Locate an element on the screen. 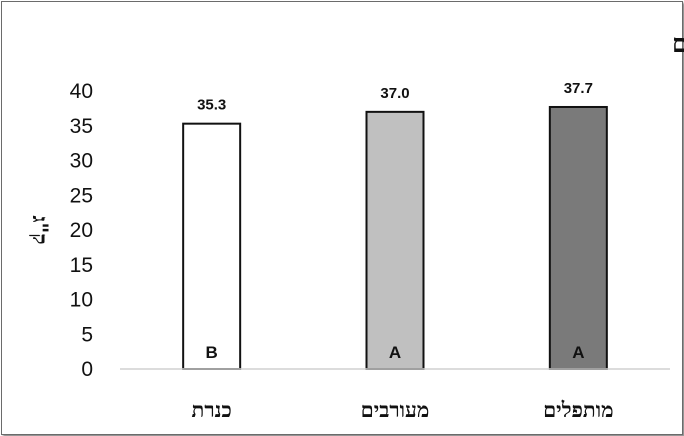  y-tick-label: 0 is located at coordinates (87, 369).